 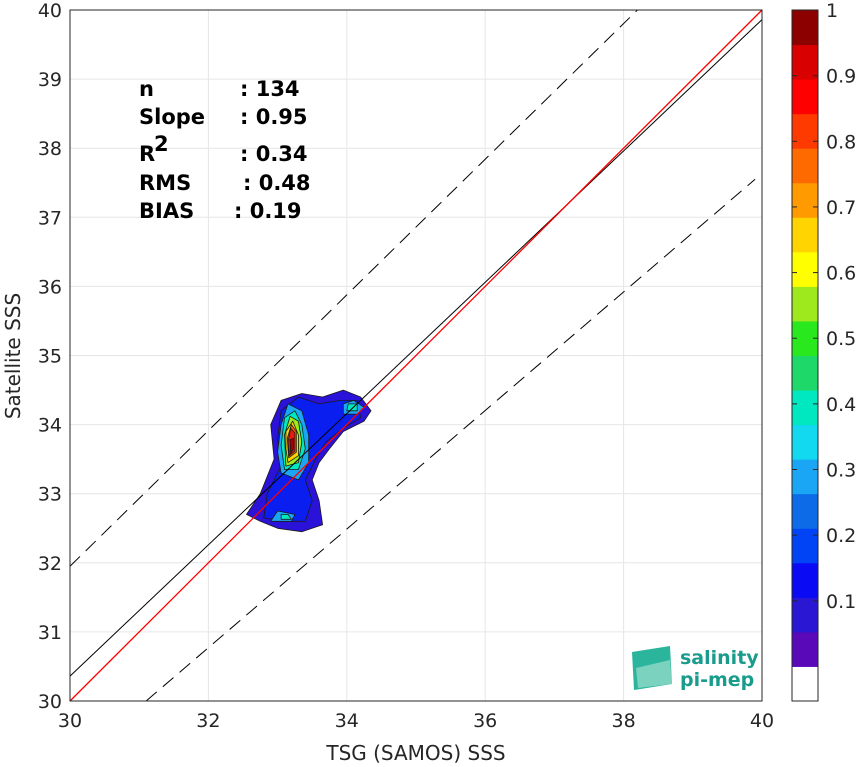 What do you see at coordinates (485, 721) in the screenshot?
I see `x-tick-3: 36` at bounding box center [485, 721].